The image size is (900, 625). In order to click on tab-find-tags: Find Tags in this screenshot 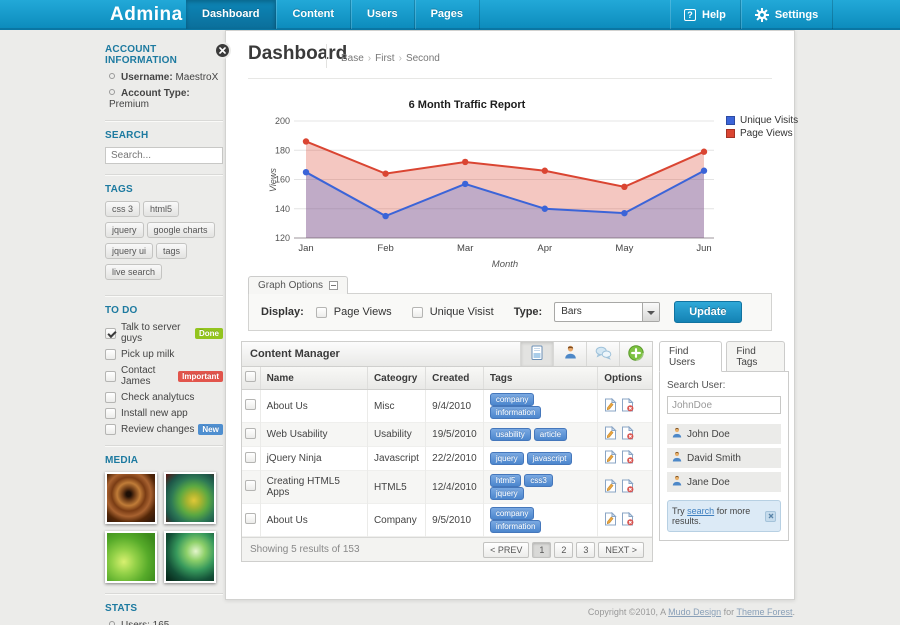, I will do `click(755, 356)`.